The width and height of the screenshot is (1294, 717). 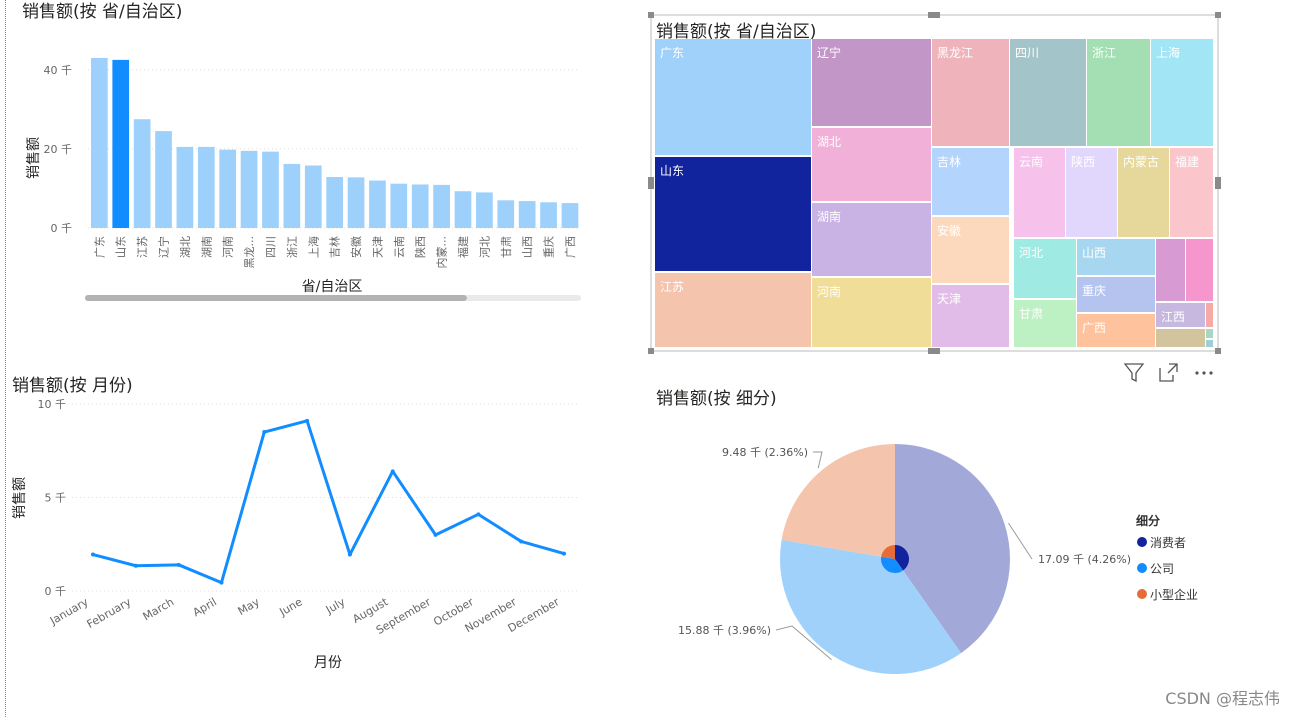 I want to click on line-point-April, so click(x=221, y=582).